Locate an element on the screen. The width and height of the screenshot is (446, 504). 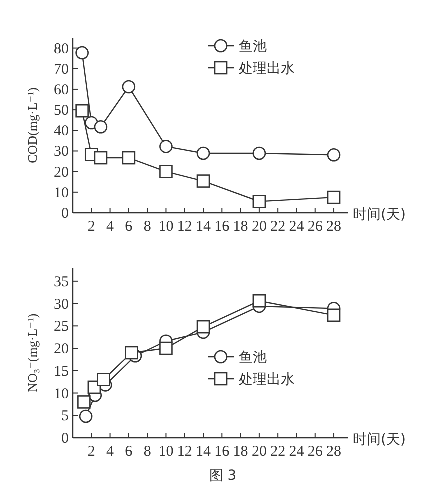
y-axis-title: COD(mg·L⁻¹) is located at coordinates (32, 126).